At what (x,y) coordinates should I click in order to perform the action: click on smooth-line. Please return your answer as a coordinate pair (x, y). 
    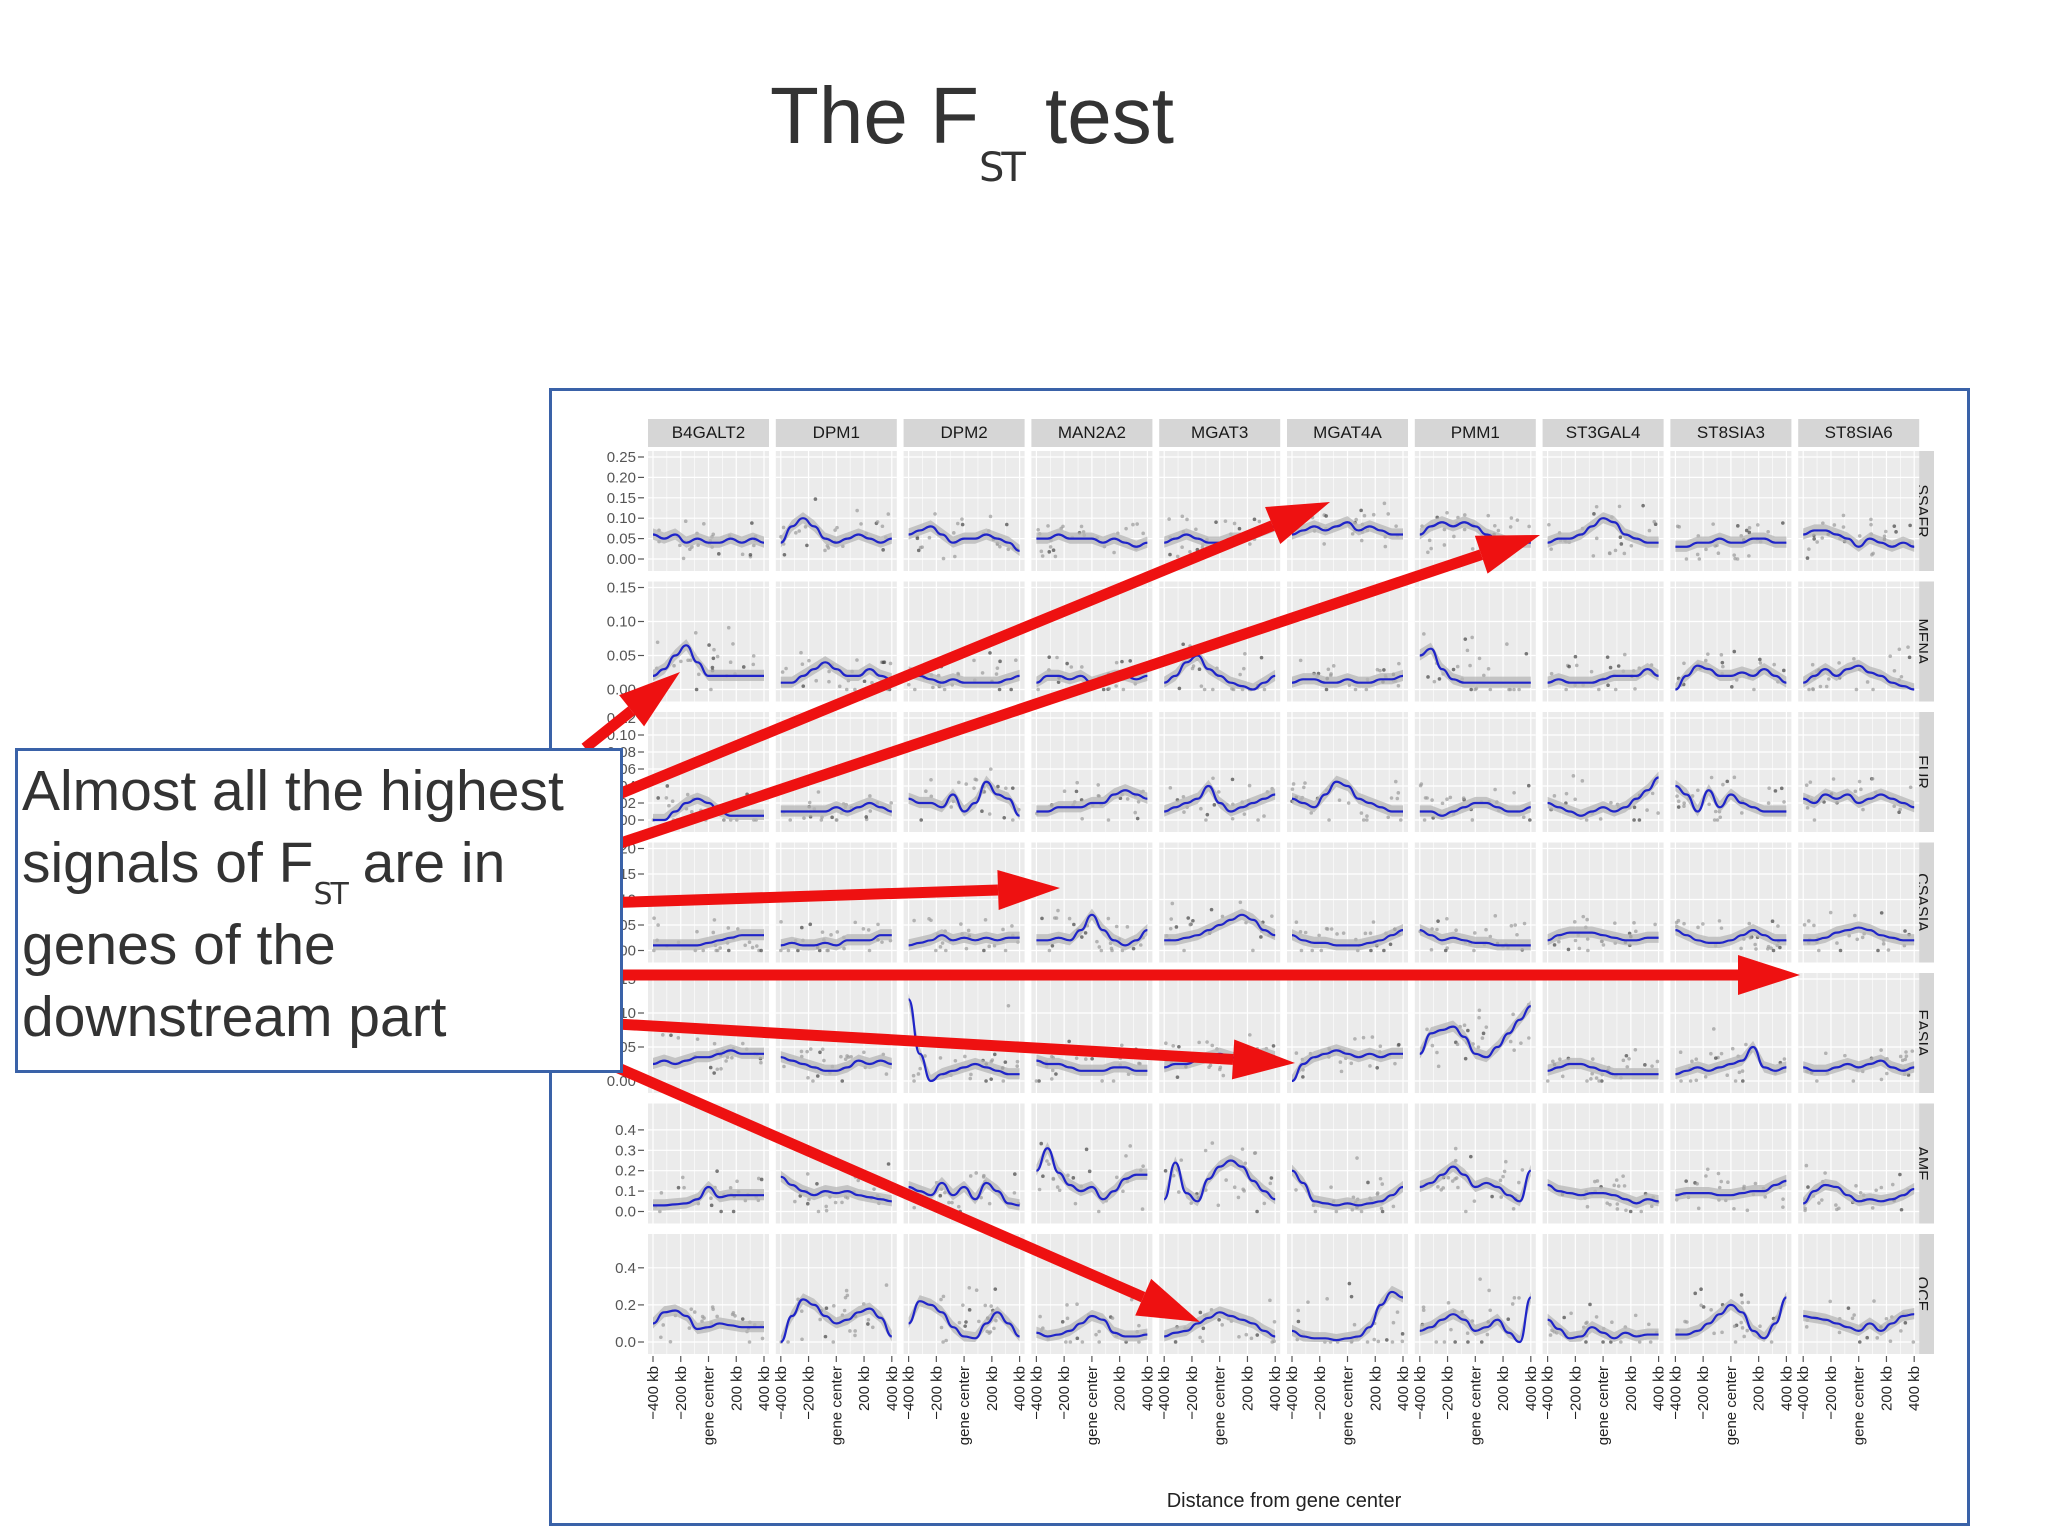
    Looking at the image, I should click on (1731, 798).